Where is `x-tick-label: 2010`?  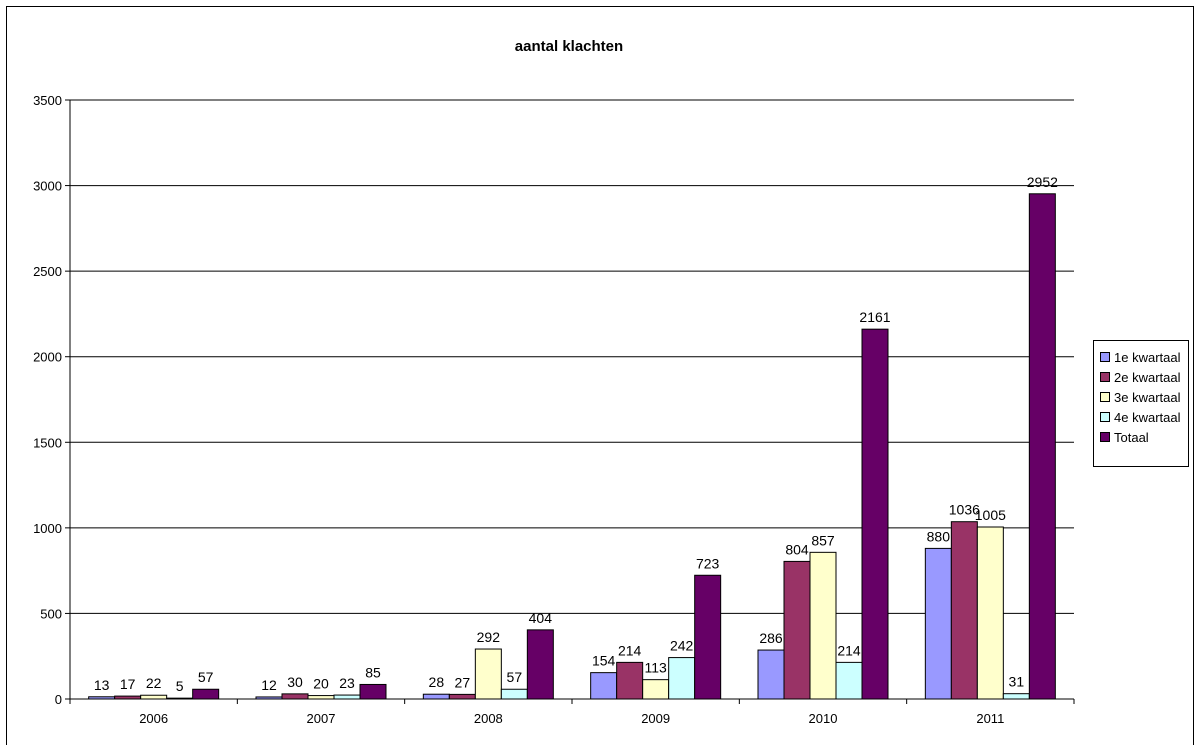
x-tick-label: 2010 is located at coordinates (823, 718).